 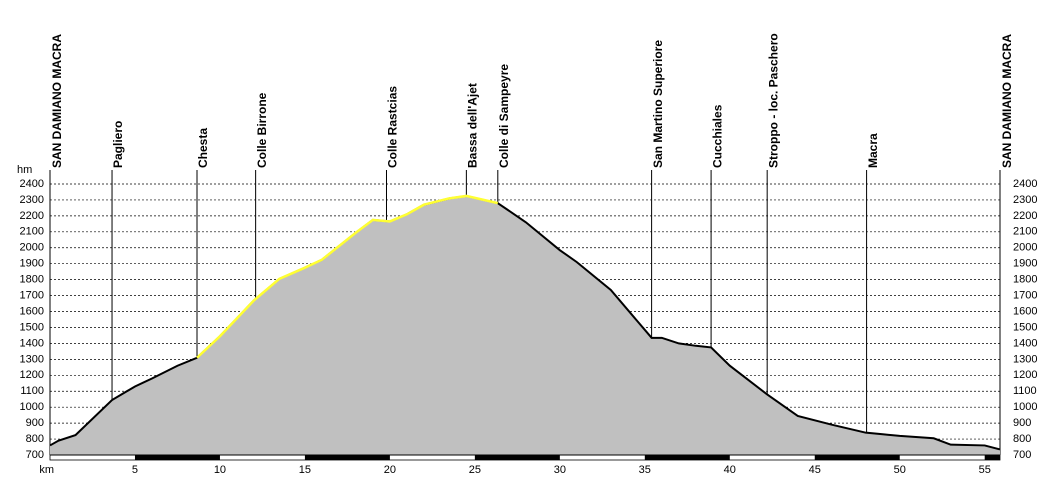 What do you see at coordinates (390, 470) in the screenshot?
I see `x-tick-label: 20` at bounding box center [390, 470].